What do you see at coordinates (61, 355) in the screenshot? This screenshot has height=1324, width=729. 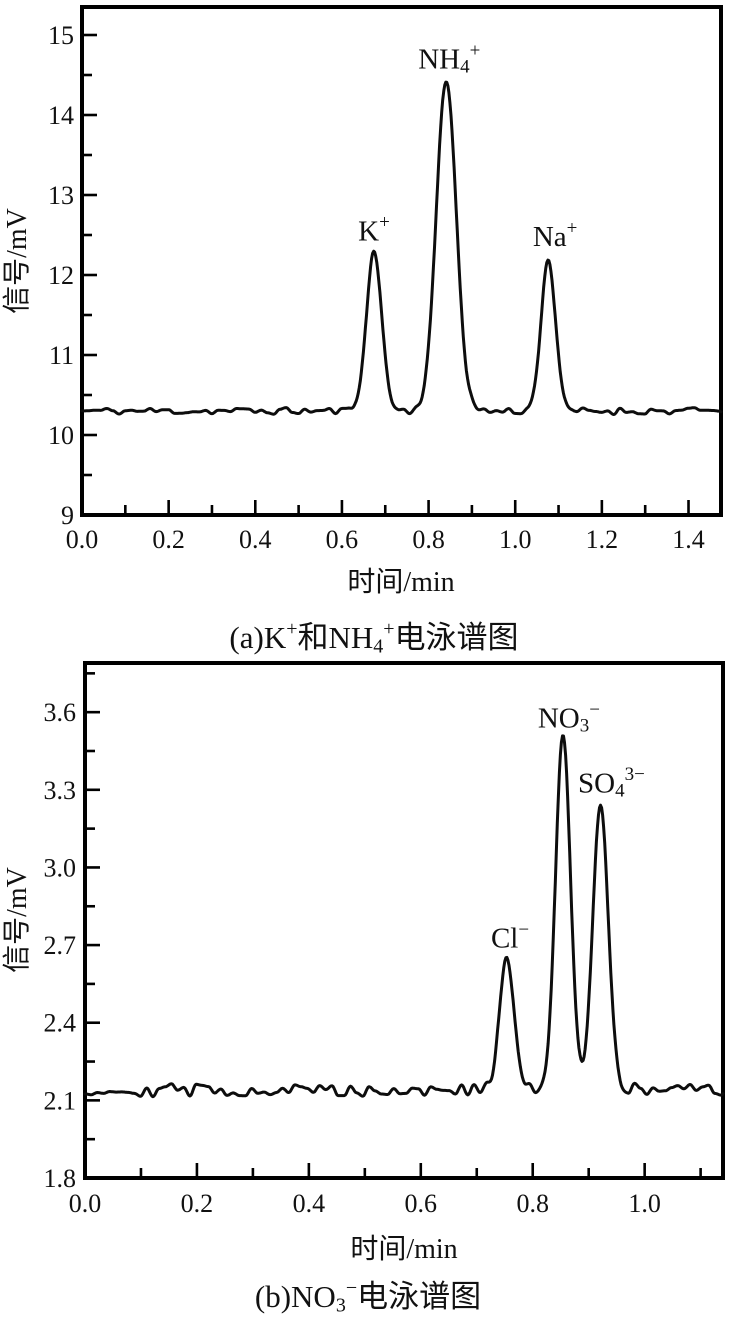 I see `y-tick-label: 11` at bounding box center [61, 355].